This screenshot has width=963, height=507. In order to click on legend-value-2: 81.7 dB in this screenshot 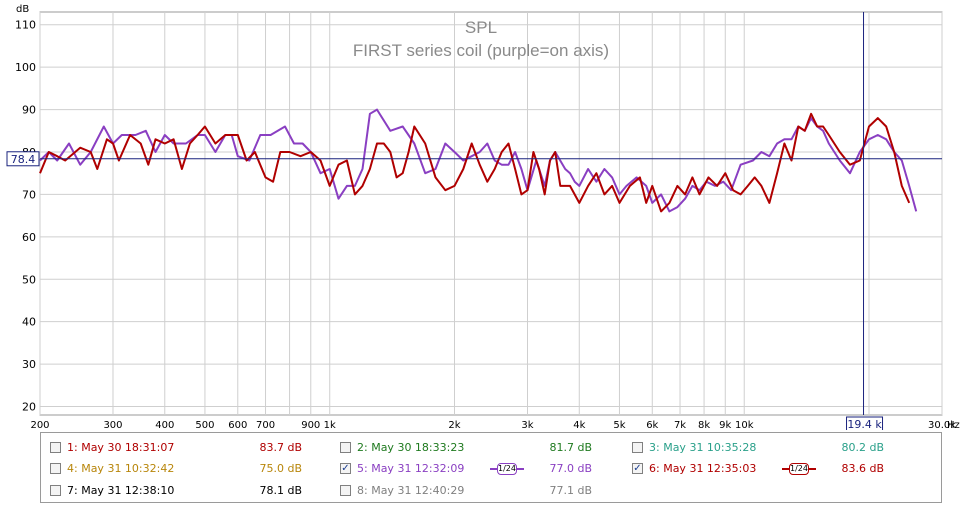, I will do `click(570, 447)`.